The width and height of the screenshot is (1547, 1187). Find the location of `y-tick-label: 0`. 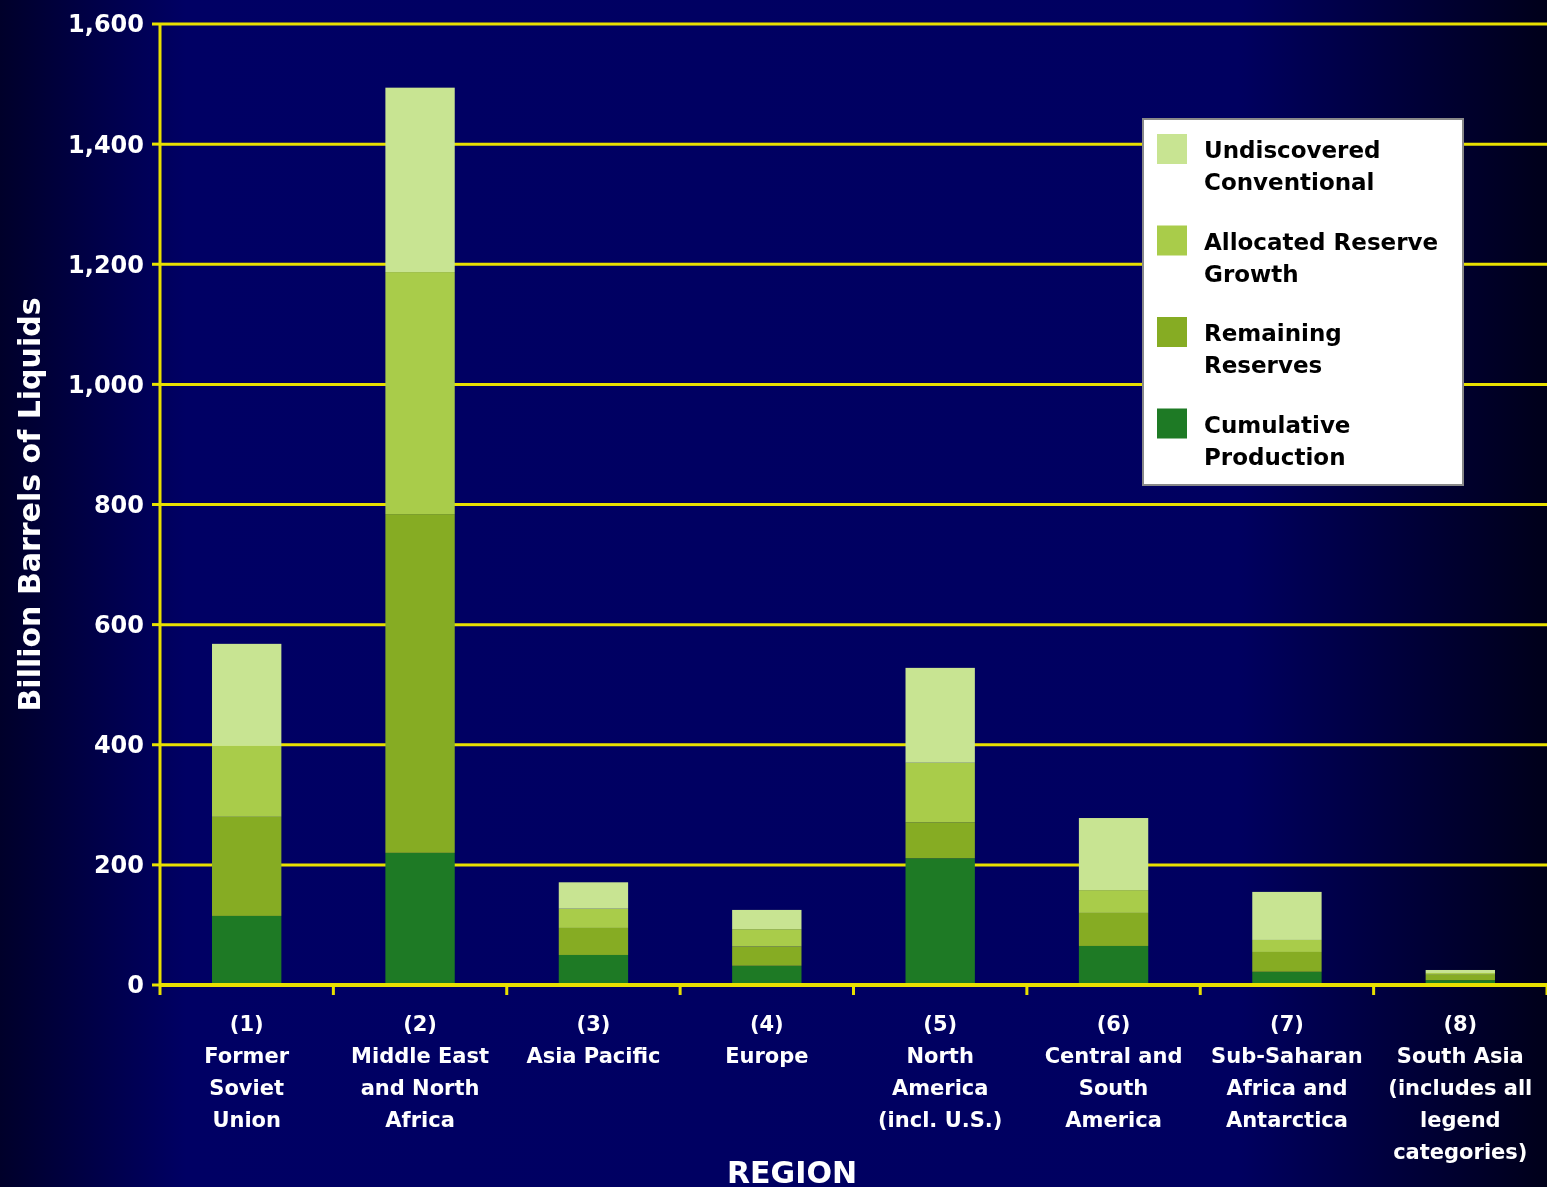

y-tick-label: 0 is located at coordinates (135, 985).